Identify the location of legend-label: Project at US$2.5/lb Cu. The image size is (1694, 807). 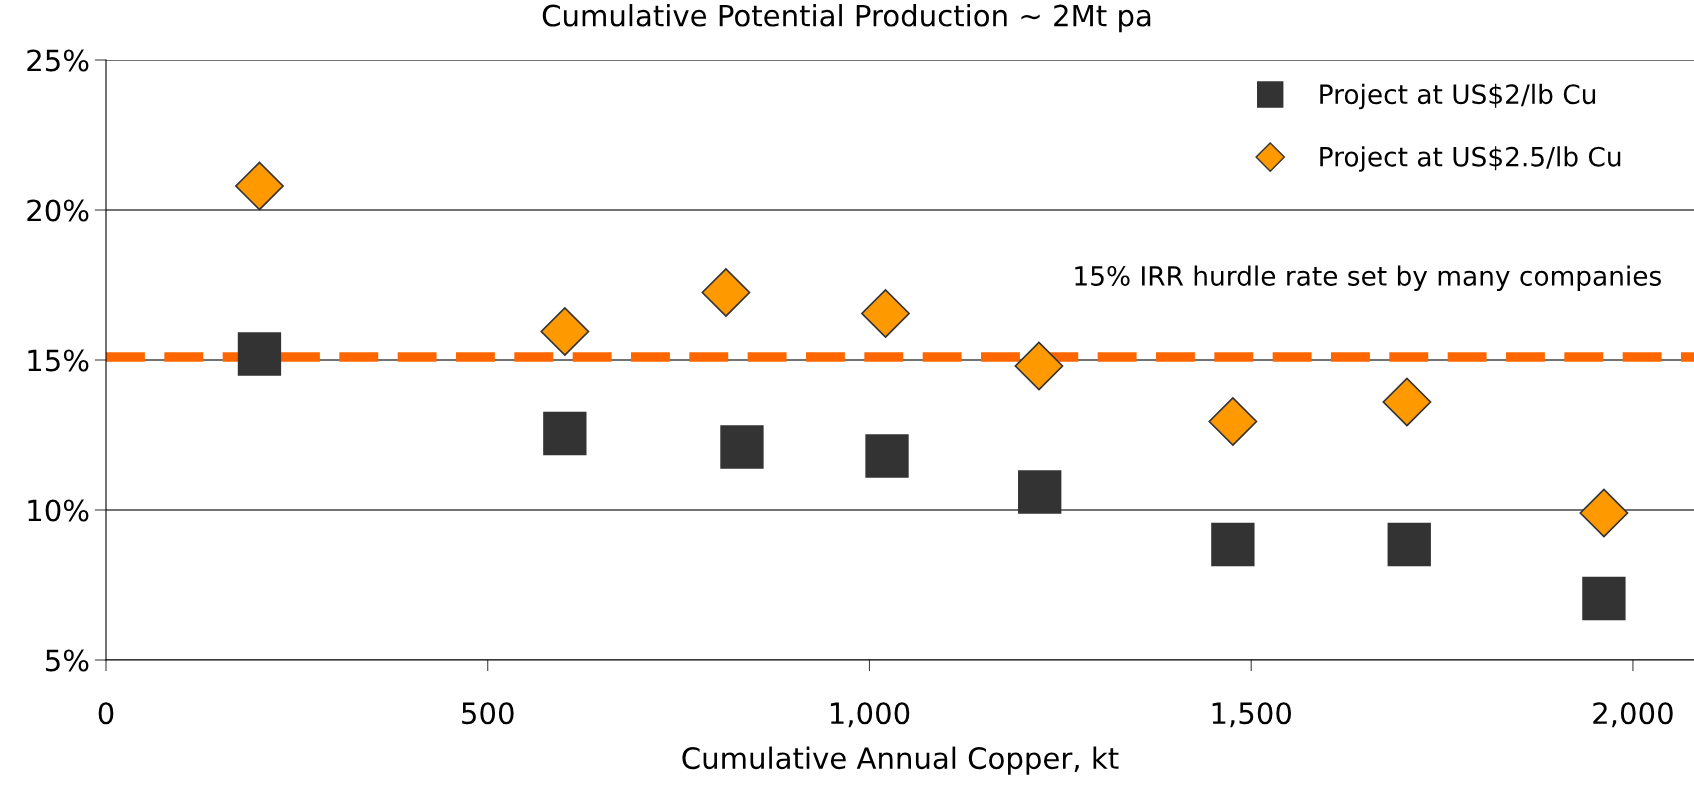
(1470, 159).